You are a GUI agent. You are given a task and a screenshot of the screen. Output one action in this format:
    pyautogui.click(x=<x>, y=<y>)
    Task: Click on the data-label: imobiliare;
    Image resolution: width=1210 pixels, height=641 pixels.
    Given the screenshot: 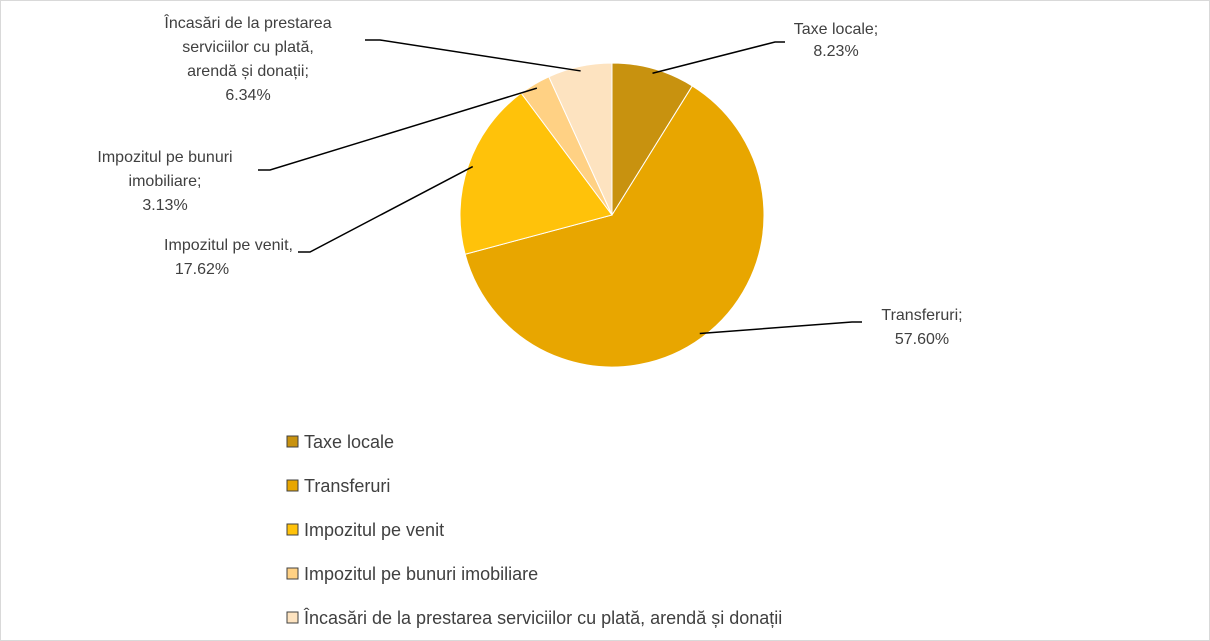 What is the action you would take?
    pyautogui.click(x=165, y=181)
    